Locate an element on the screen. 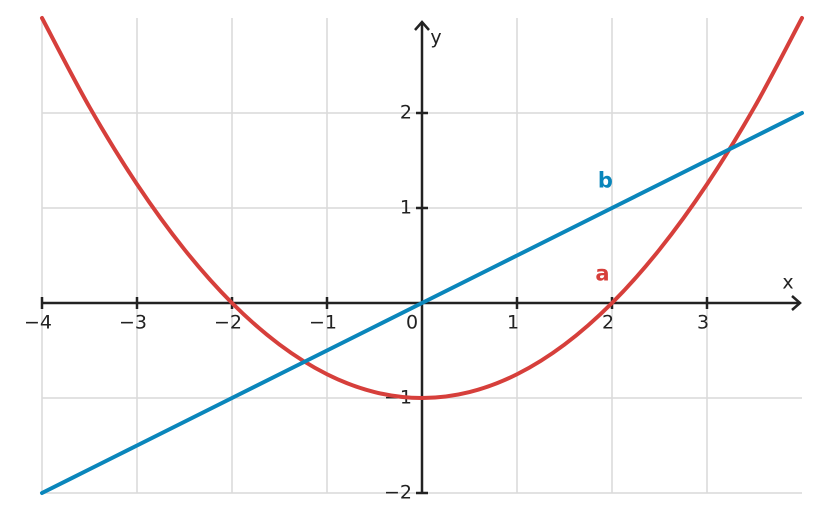 This screenshot has width=821, height=522. x-tick-label: 1 is located at coordinates (513, 323).